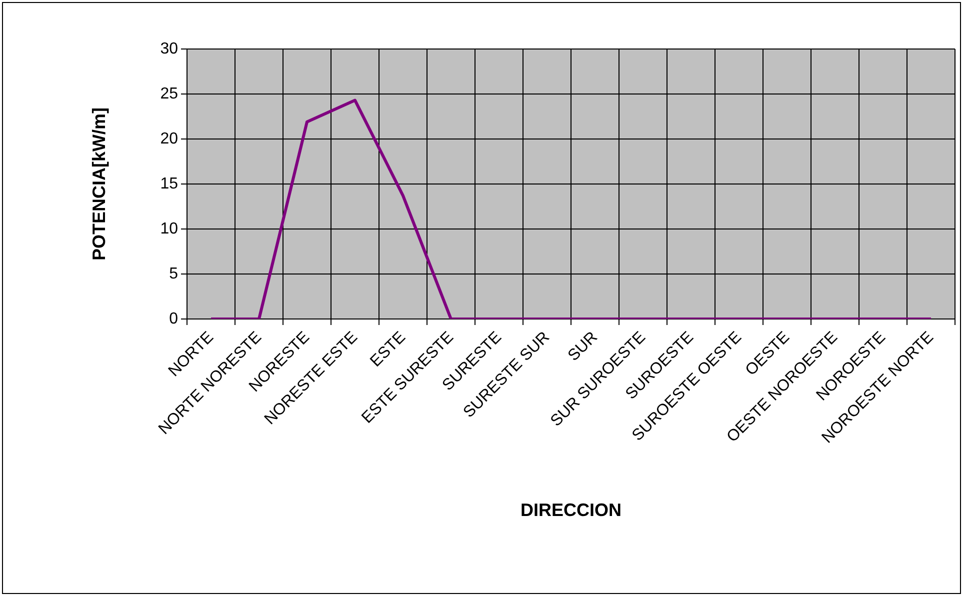 This screenshot has width=963, height=596. Describe the element at coordinates (98, 184) in the screenshot. I see `y-axis-title: POTENCIA[kW/m]` at that location.